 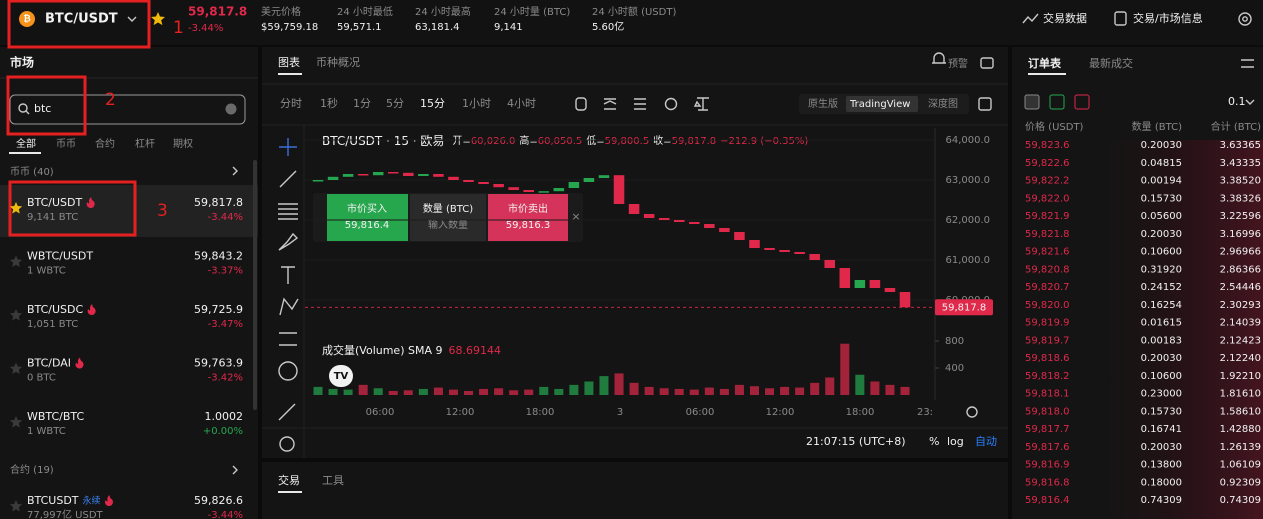 What do you see at coordinates (132, 19) in the screenshot?
I see `pair-dropdown` at bounding box center [132, 19].